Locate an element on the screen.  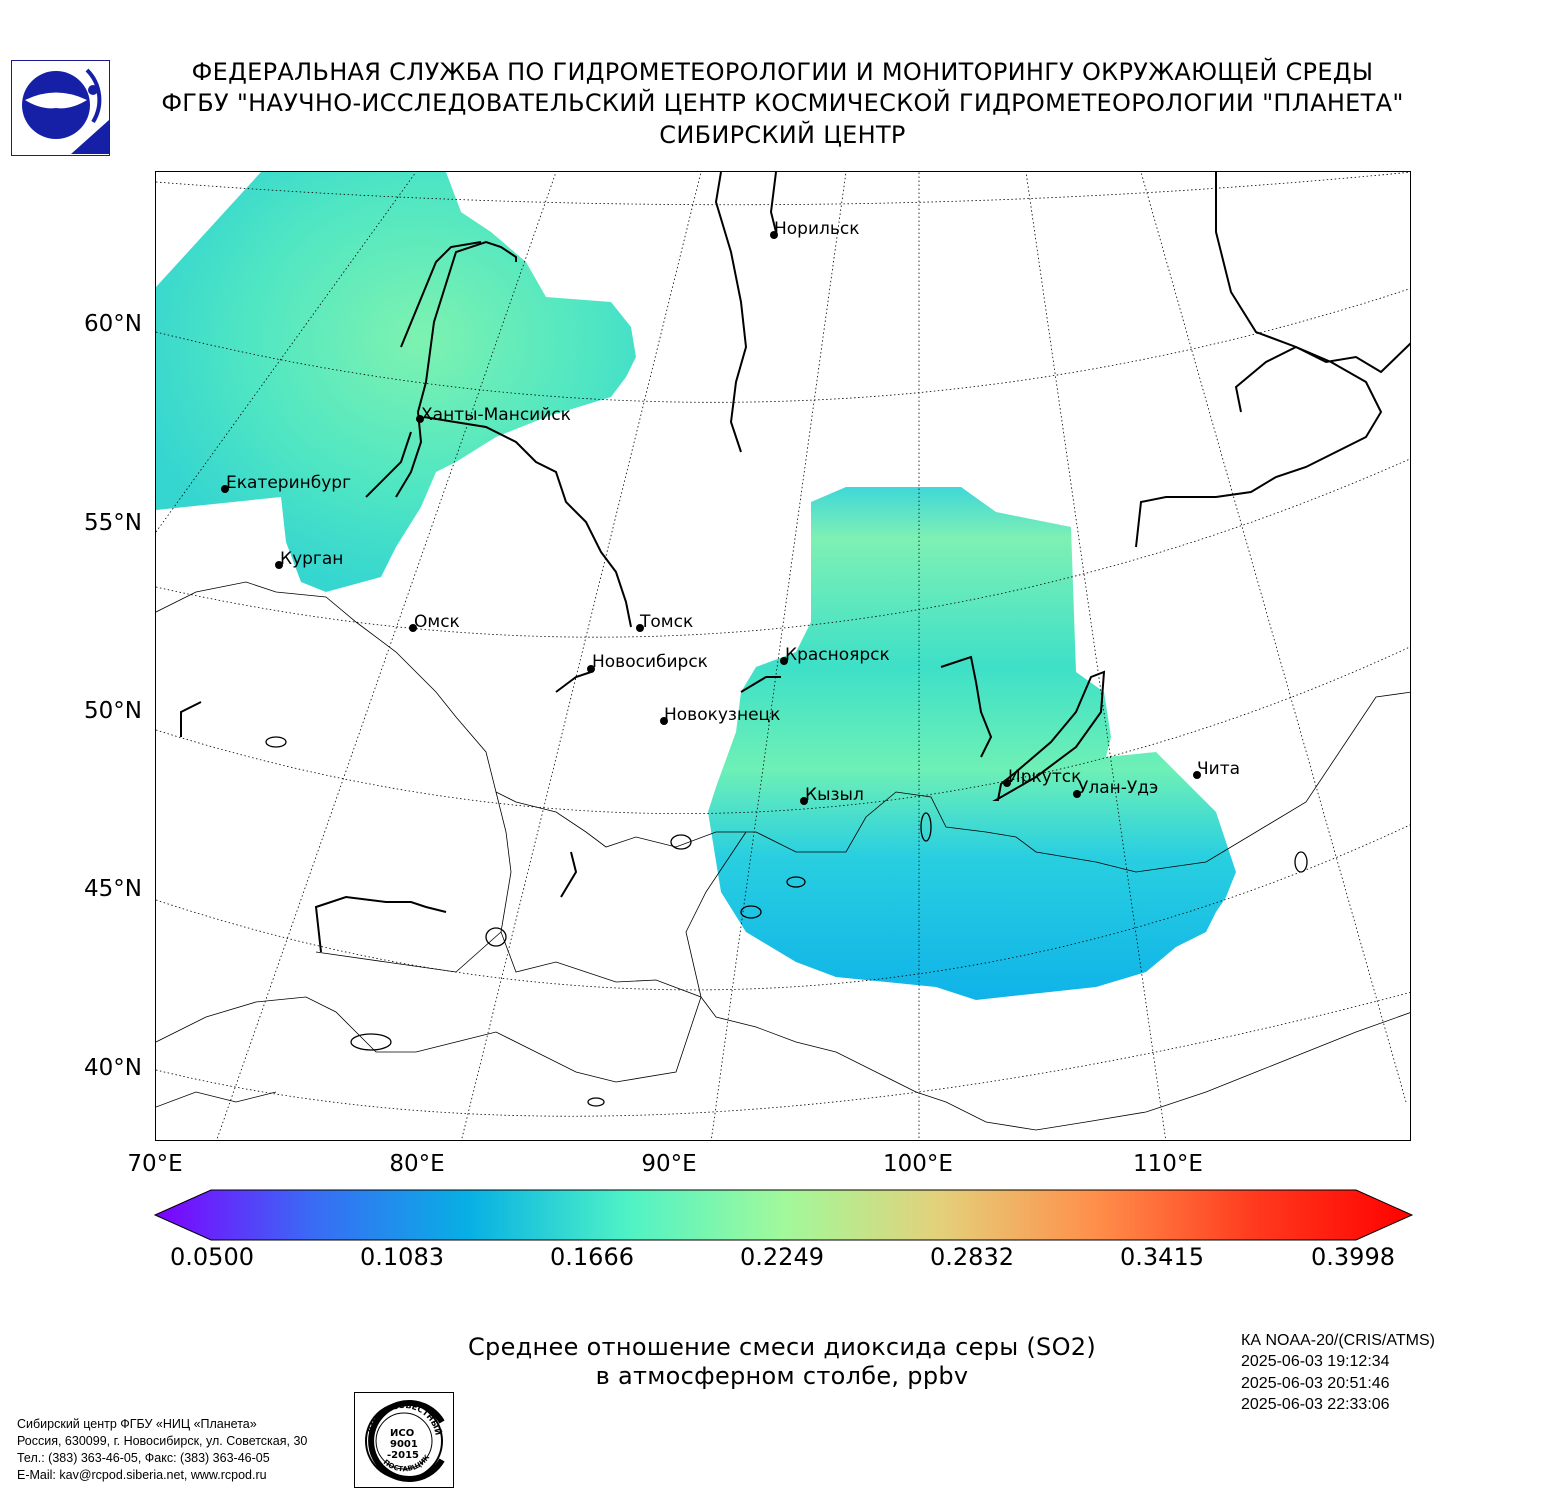
so2-field-west is located at coordinates (396, 382).